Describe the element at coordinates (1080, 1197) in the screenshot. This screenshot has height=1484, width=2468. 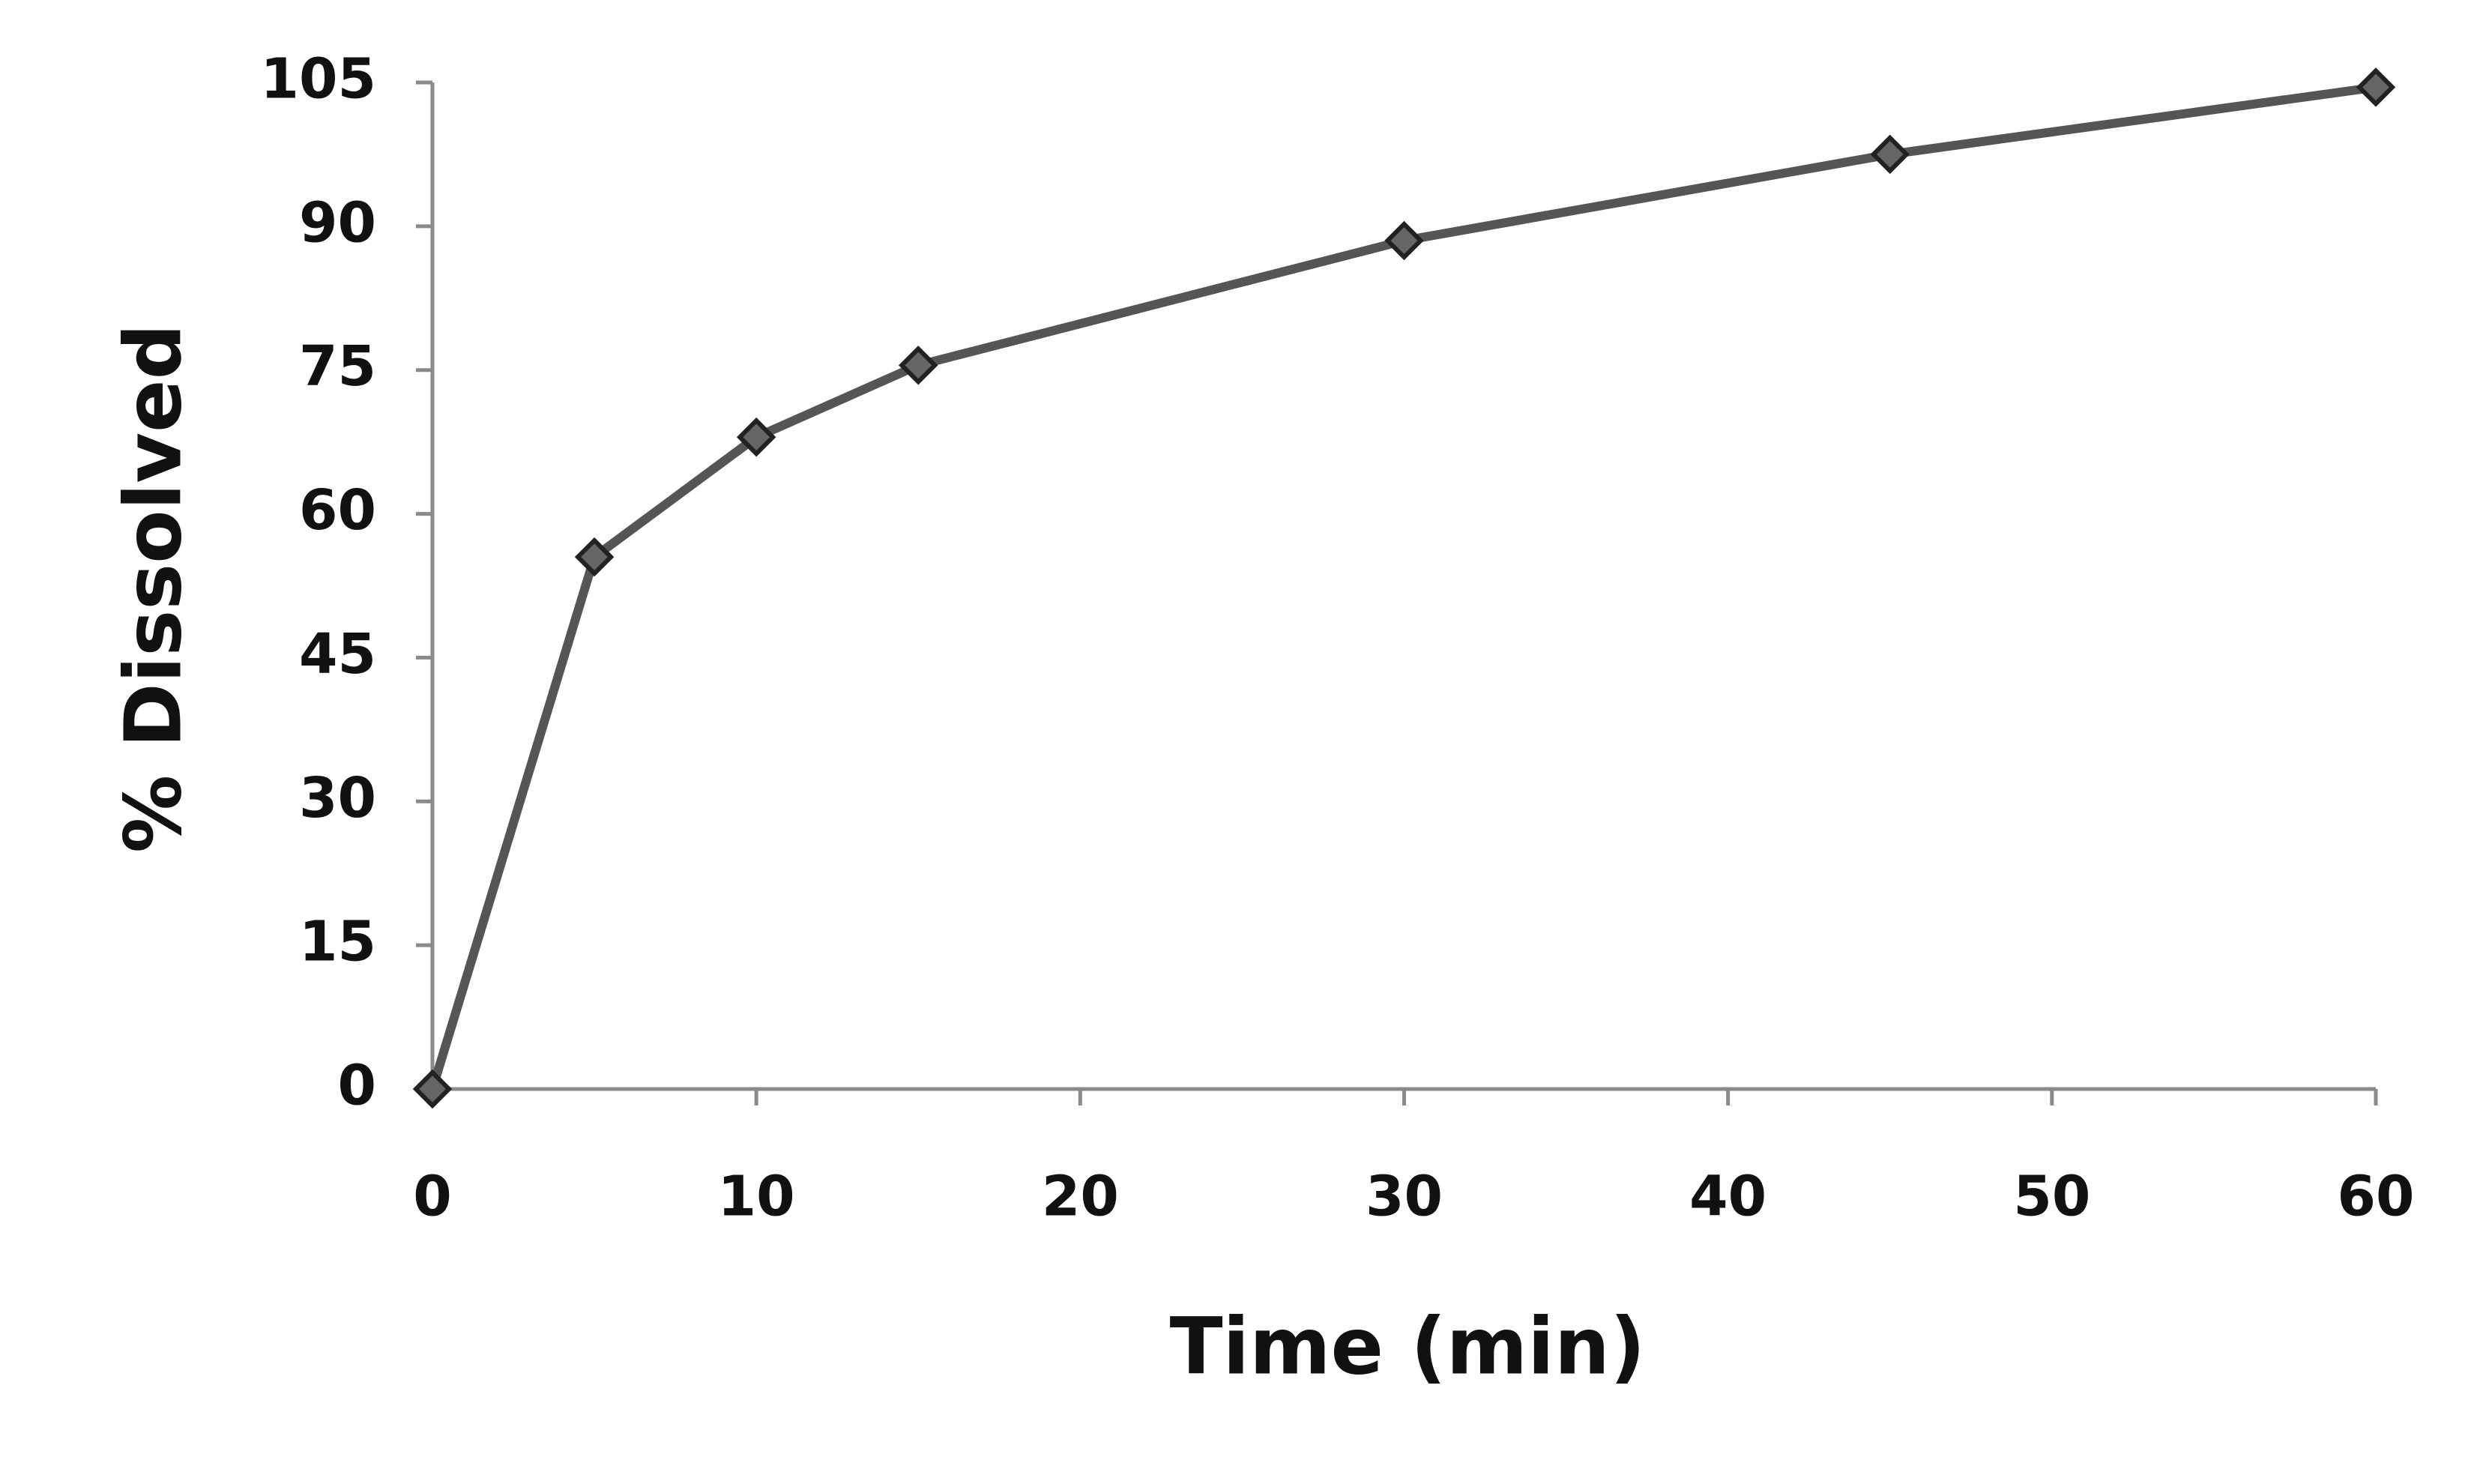
I see `x-tick-label: 20` at that location.